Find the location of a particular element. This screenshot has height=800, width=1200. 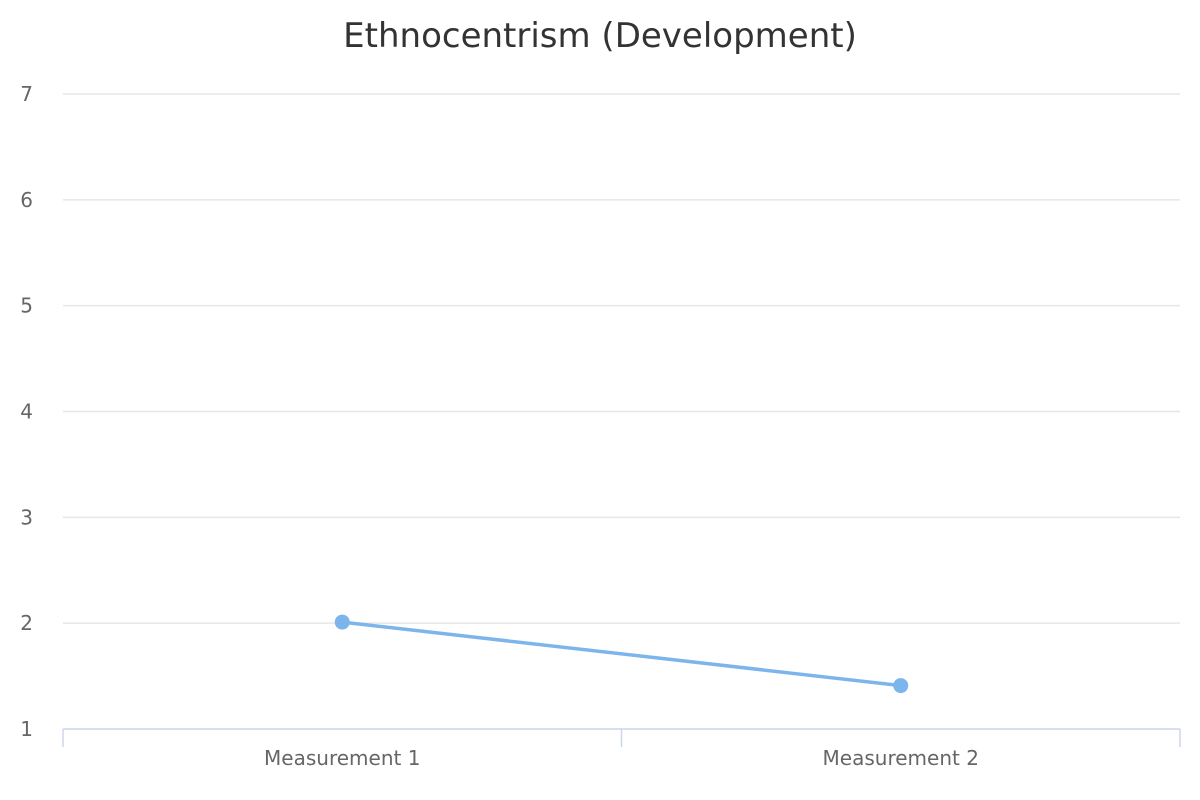

series-layer is located at coordinates (621, 654).